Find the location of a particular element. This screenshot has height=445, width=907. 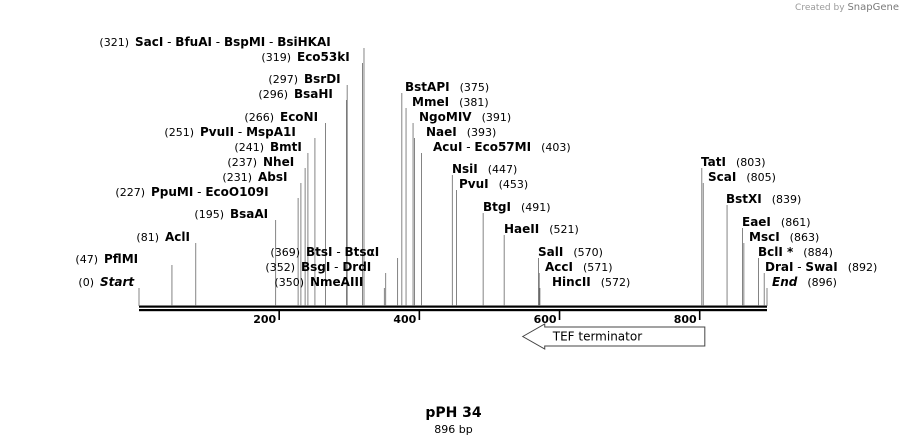

site-name: MmeI is located at coordinates (430, 102).